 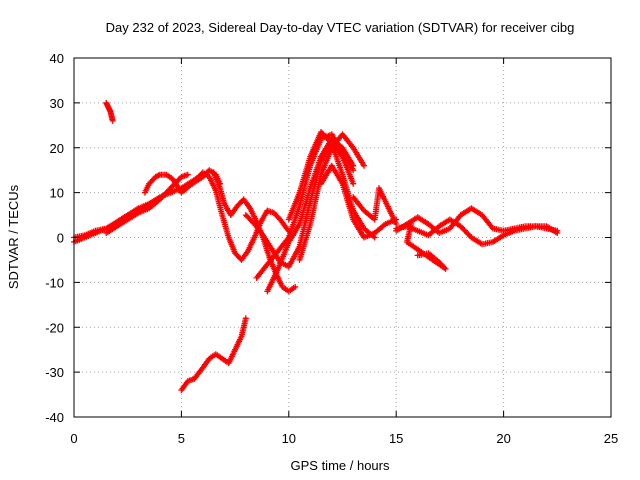 What do you see at coordinates (503, 438) in the screenshot?
I see `x-tick-label: 20` at bounding box center [503, 438].